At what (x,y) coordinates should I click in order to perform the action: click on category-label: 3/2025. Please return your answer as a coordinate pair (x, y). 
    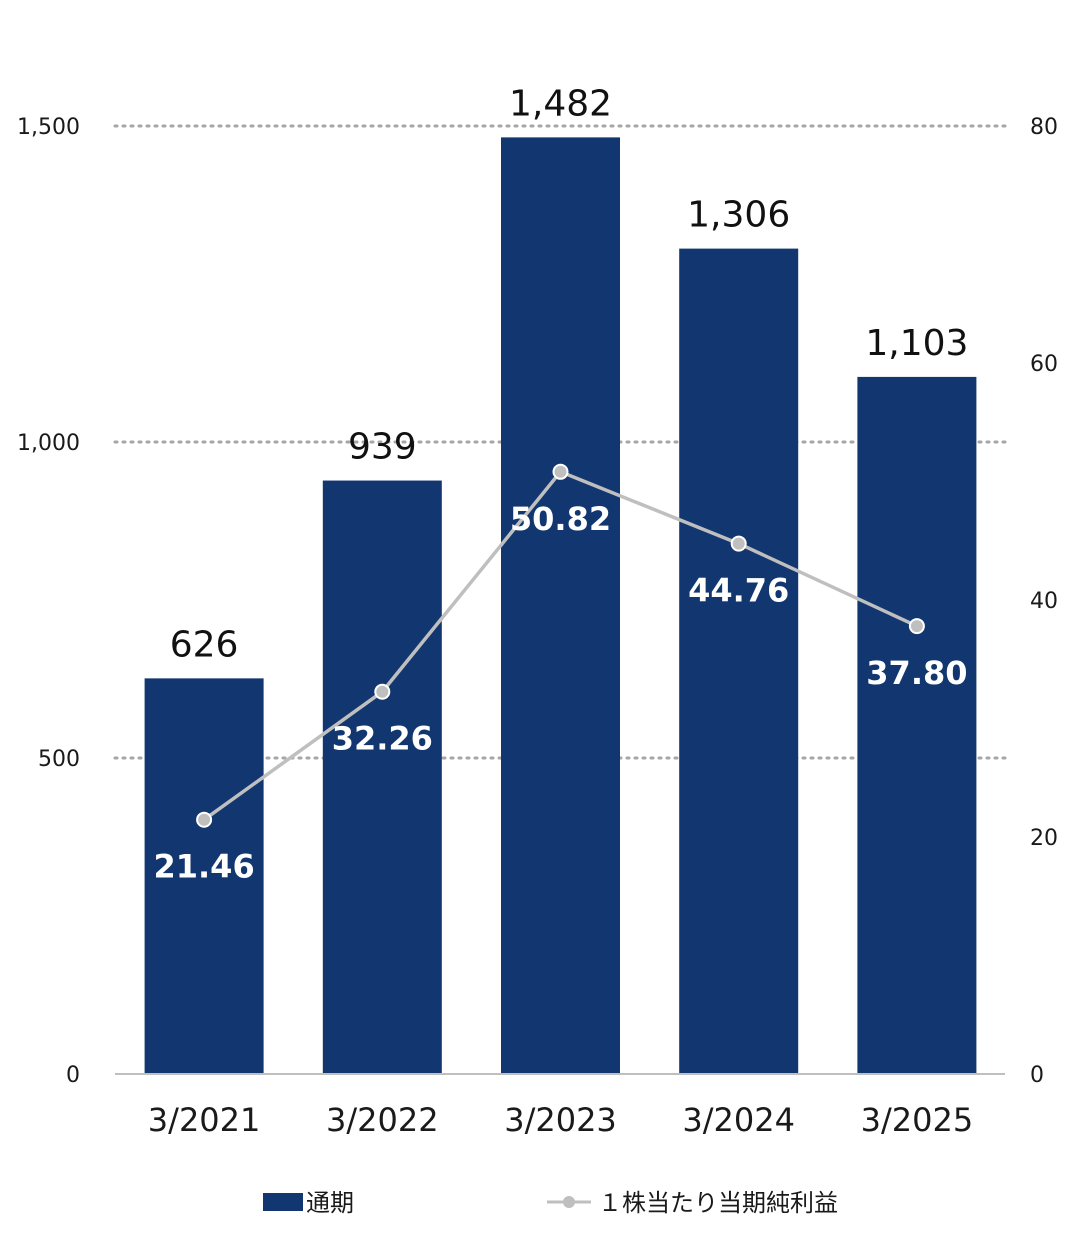
    Looking at the image, I should click on (917, 1120).